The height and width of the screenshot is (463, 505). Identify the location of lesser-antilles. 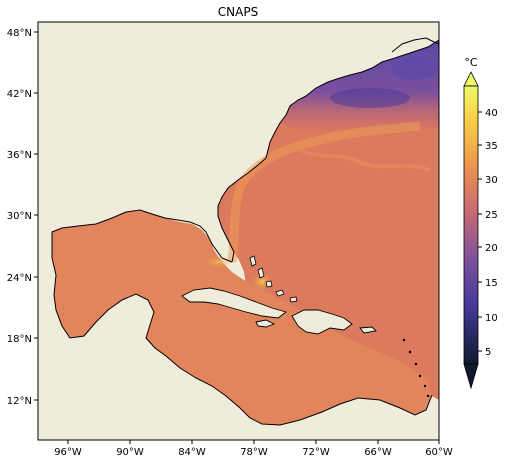
(416, 368).